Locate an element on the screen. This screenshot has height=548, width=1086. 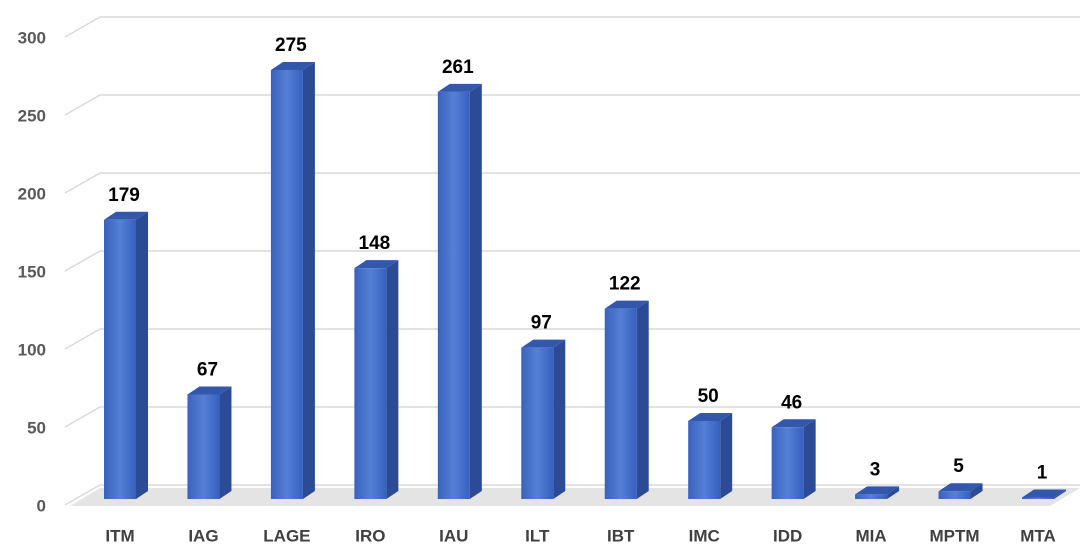
x-tick-label: IMC is located at coordinates (704, 535).